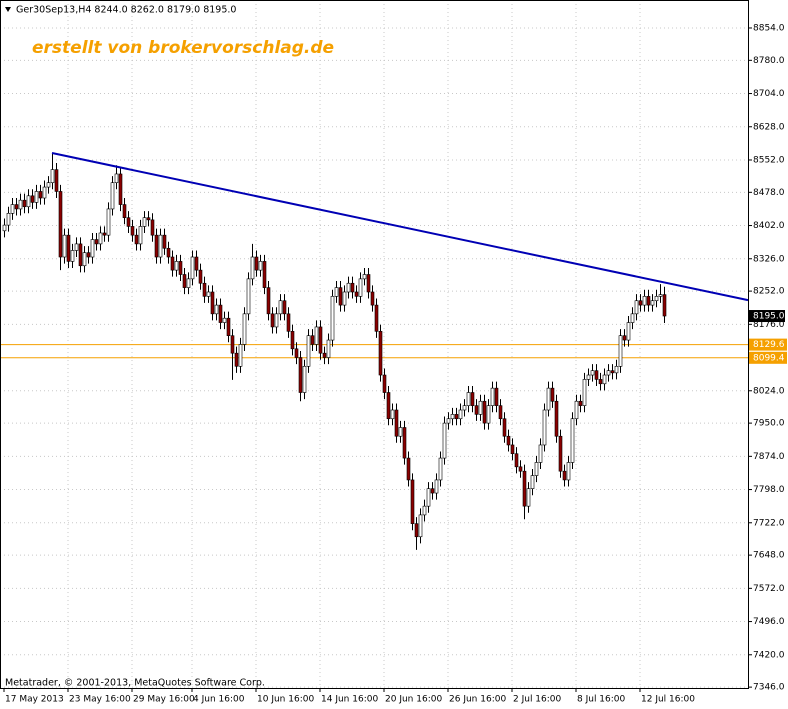 The height and width of the screenshot is (709, 788). I want to click on y-tick-label: 7648.0, so click(769, 556).